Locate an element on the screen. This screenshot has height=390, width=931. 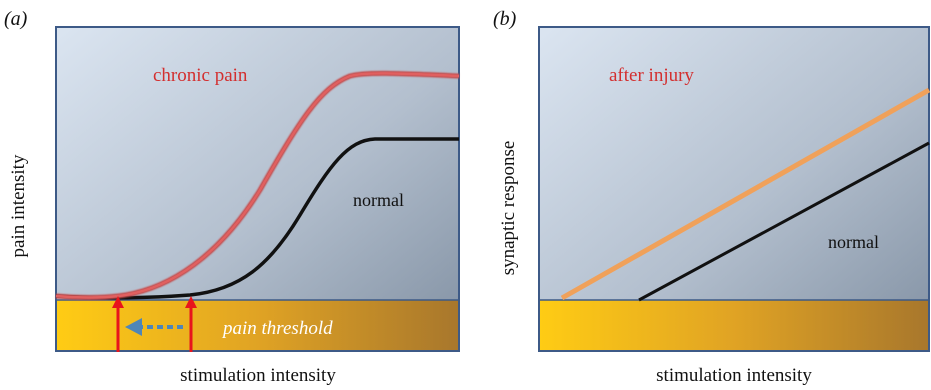
panel-a-threshold-label: pain threshold is located at coordinates (277, 328).